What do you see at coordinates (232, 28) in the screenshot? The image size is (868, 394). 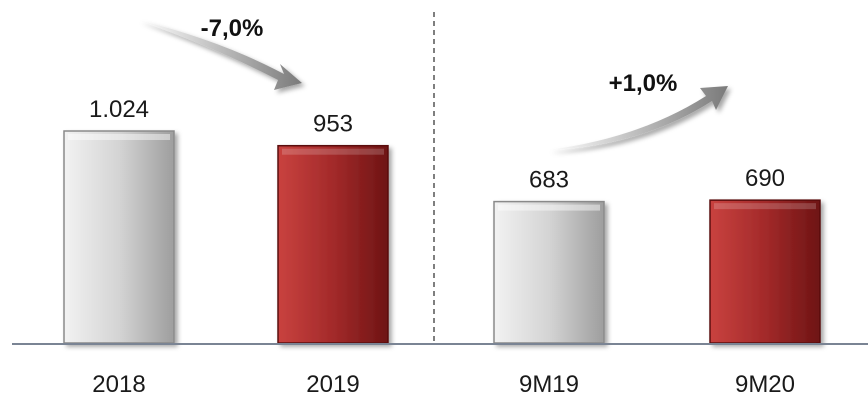 I see `change-label-2018-2019: -7,0%` at bounding box center [232, 28].